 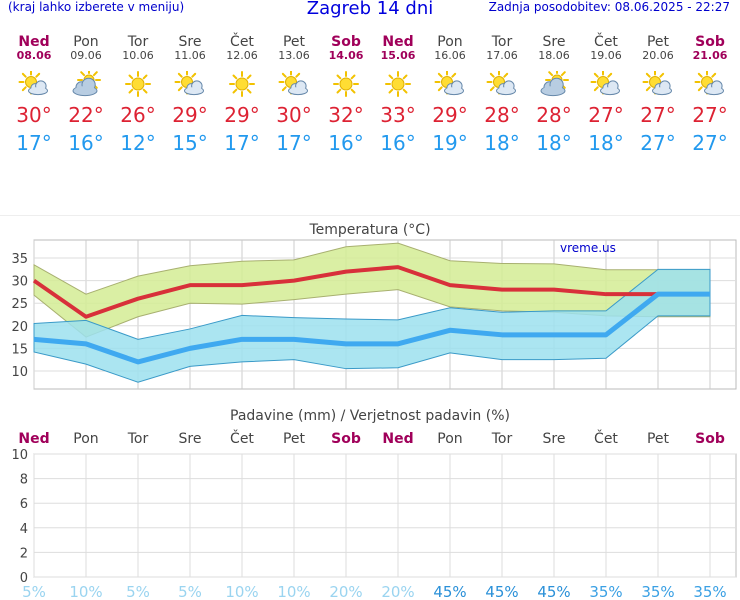 I want to click on day-date: 10.06, so click(x=138, y=55).